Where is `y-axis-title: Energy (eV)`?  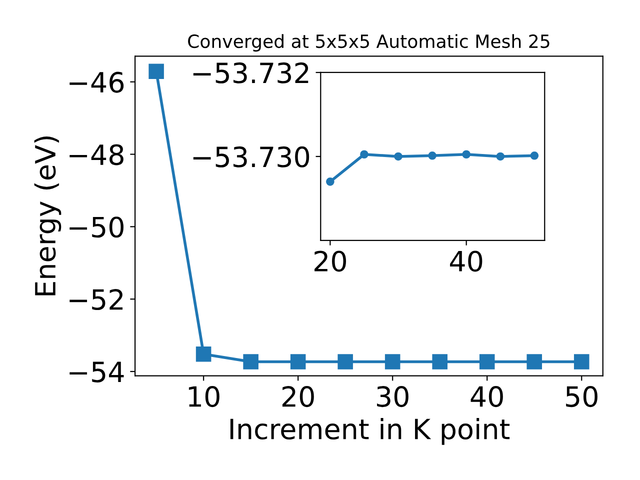 y-axis-title: Energy (eV) is located at coordinates (48, 216).